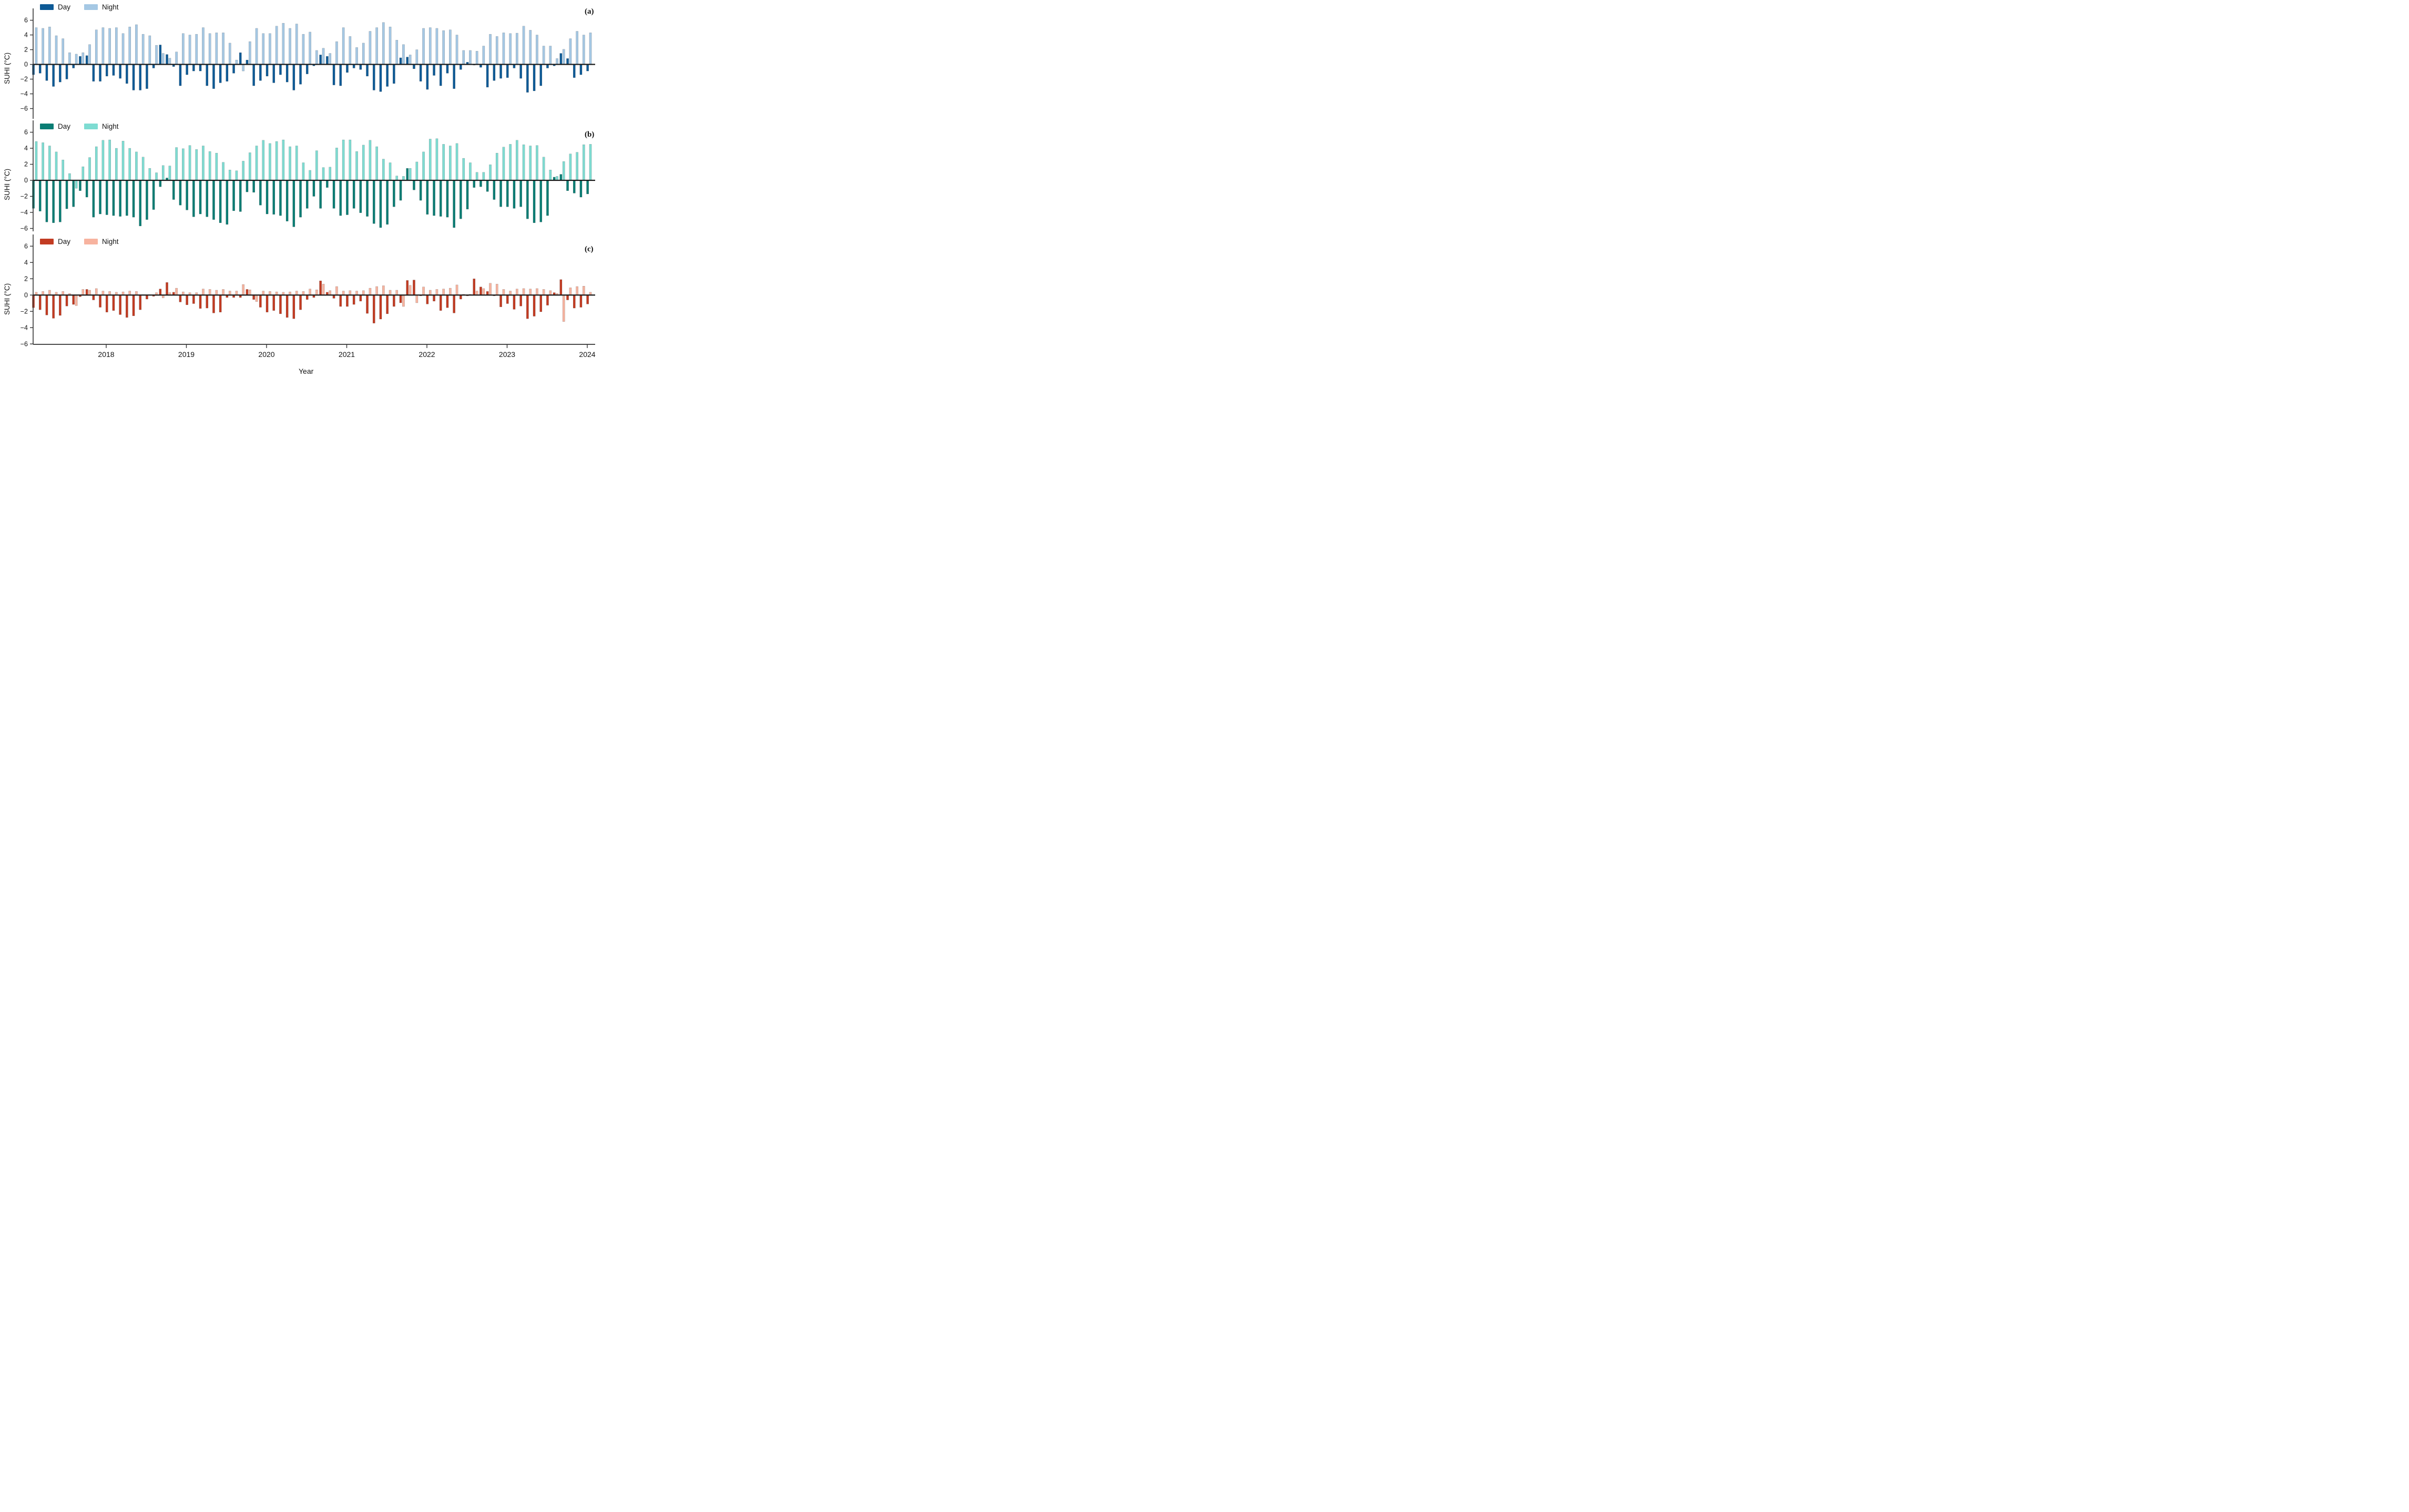 Image resolution: width=2409 pixels, height=1512 pixels. I want to click on legend-night-swatch-b, so click(91, 126).